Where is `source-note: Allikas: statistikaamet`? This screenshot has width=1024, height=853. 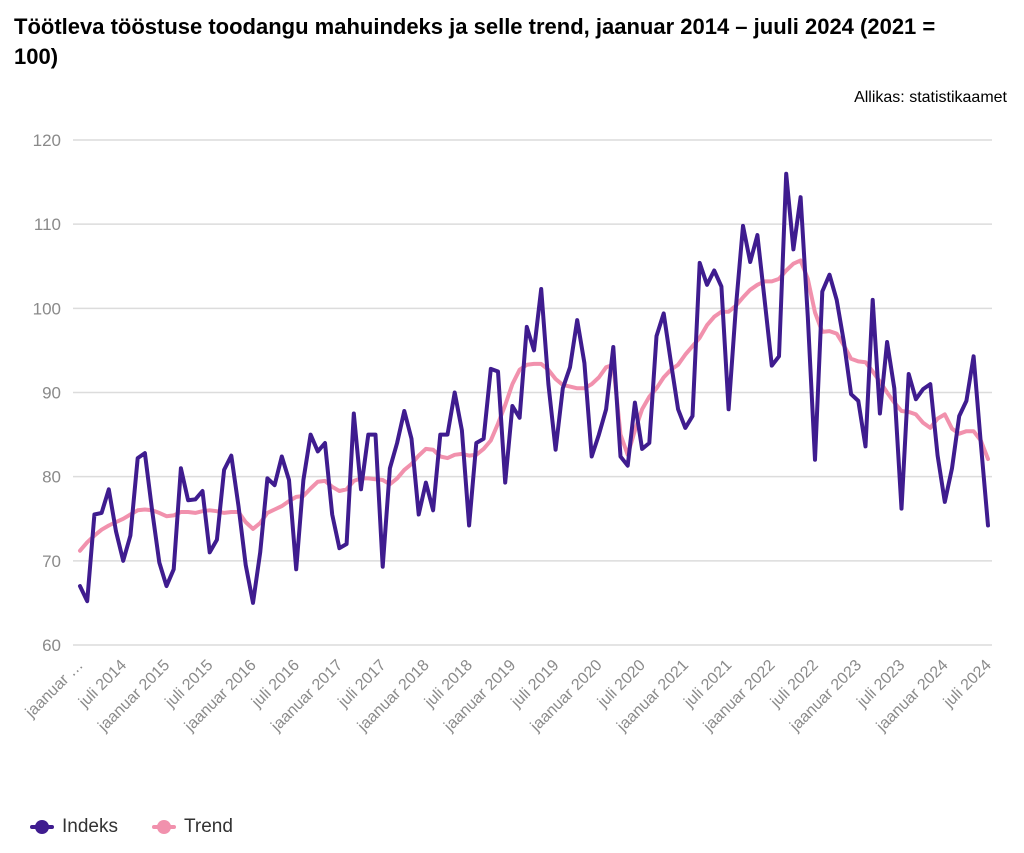
source-note: Allikas: statistikaamet is located at coordinates (930, 97).